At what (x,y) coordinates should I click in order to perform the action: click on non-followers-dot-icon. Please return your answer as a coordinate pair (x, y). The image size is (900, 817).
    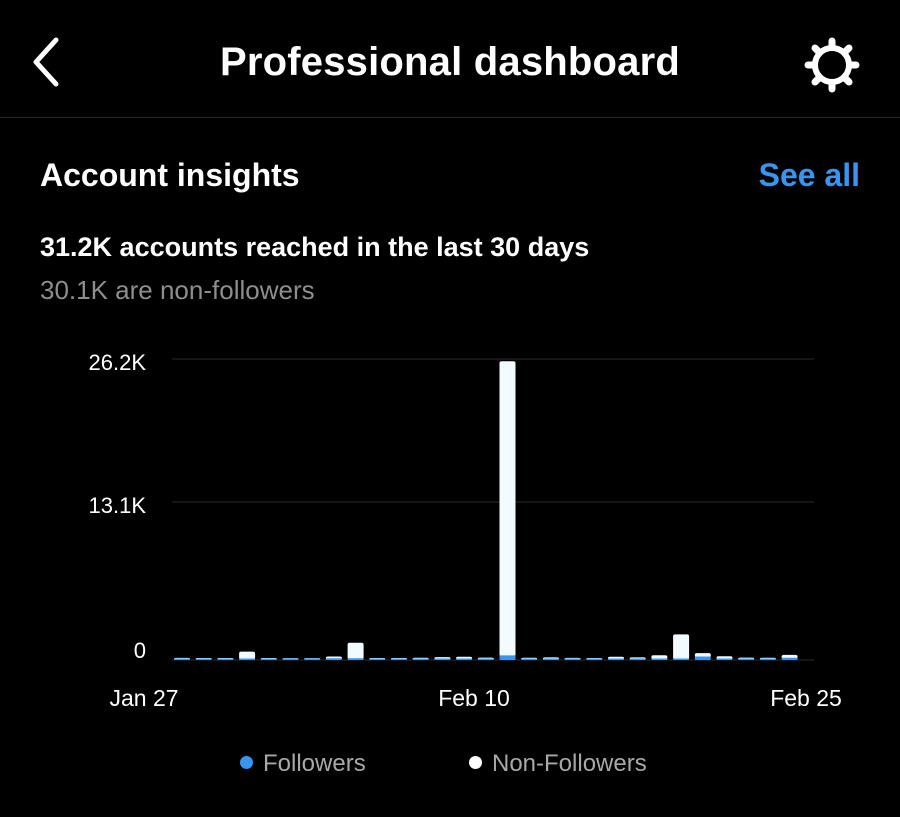
    Looking at the image, I should click on (475, 763).